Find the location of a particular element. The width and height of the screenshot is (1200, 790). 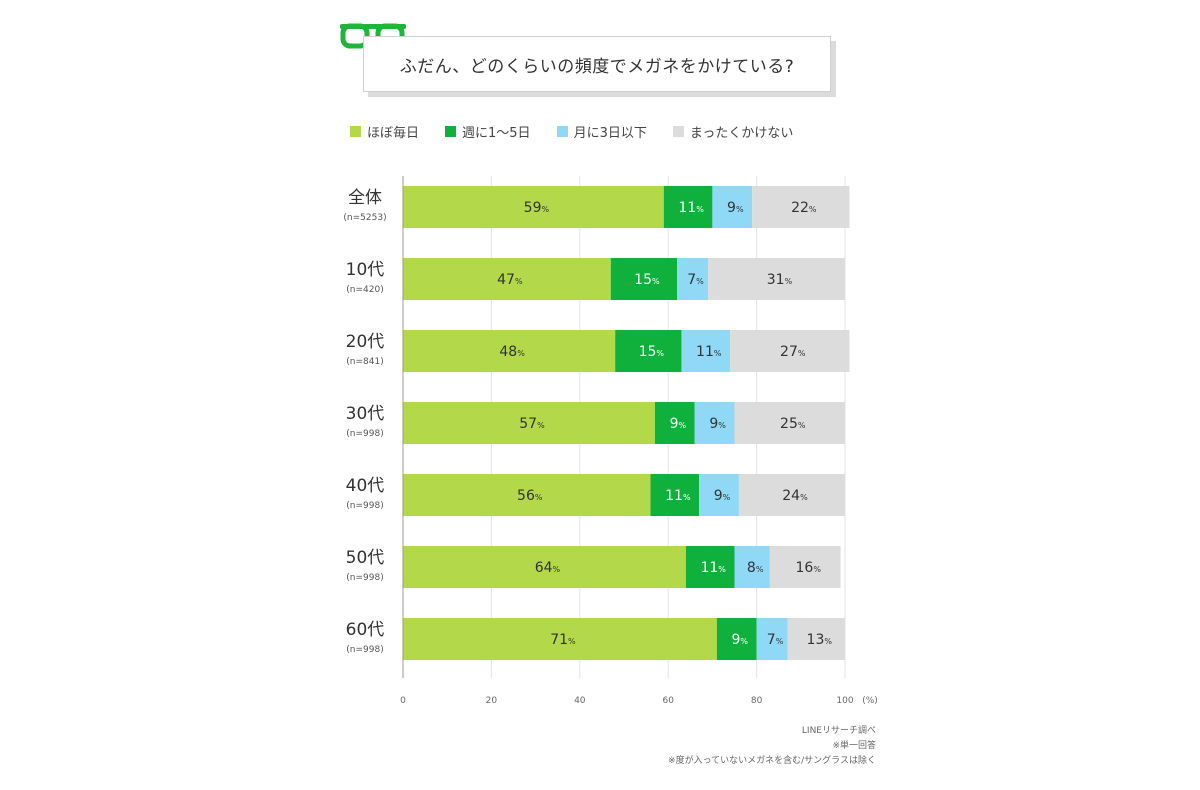

data-label-5-0: 64% is located at coordinates (548, 568).